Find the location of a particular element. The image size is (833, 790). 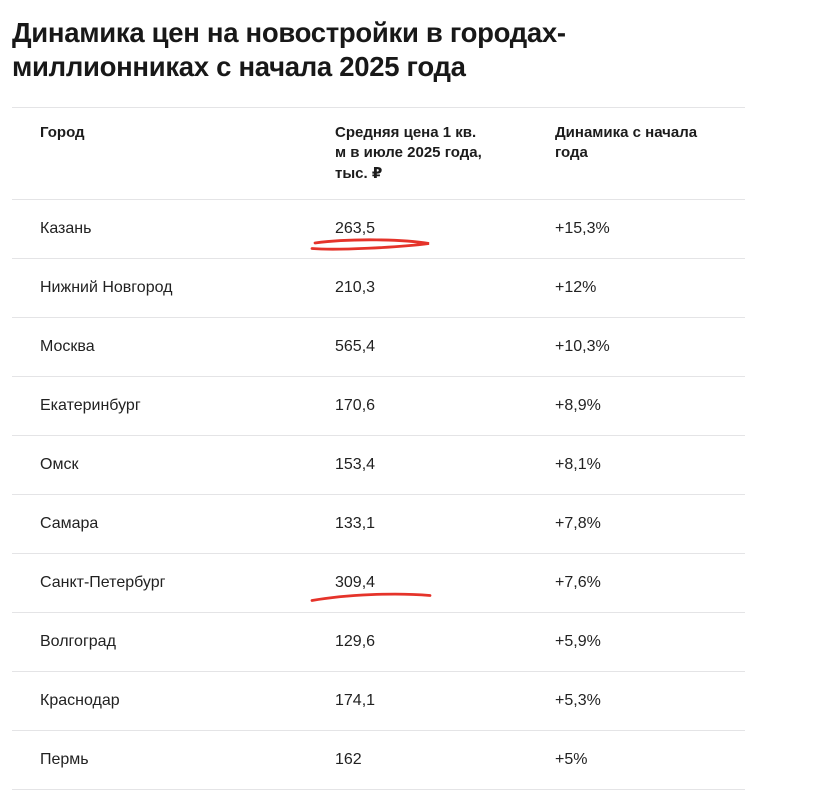

city-cell: Краснодар is located at coordinates (80, 700).